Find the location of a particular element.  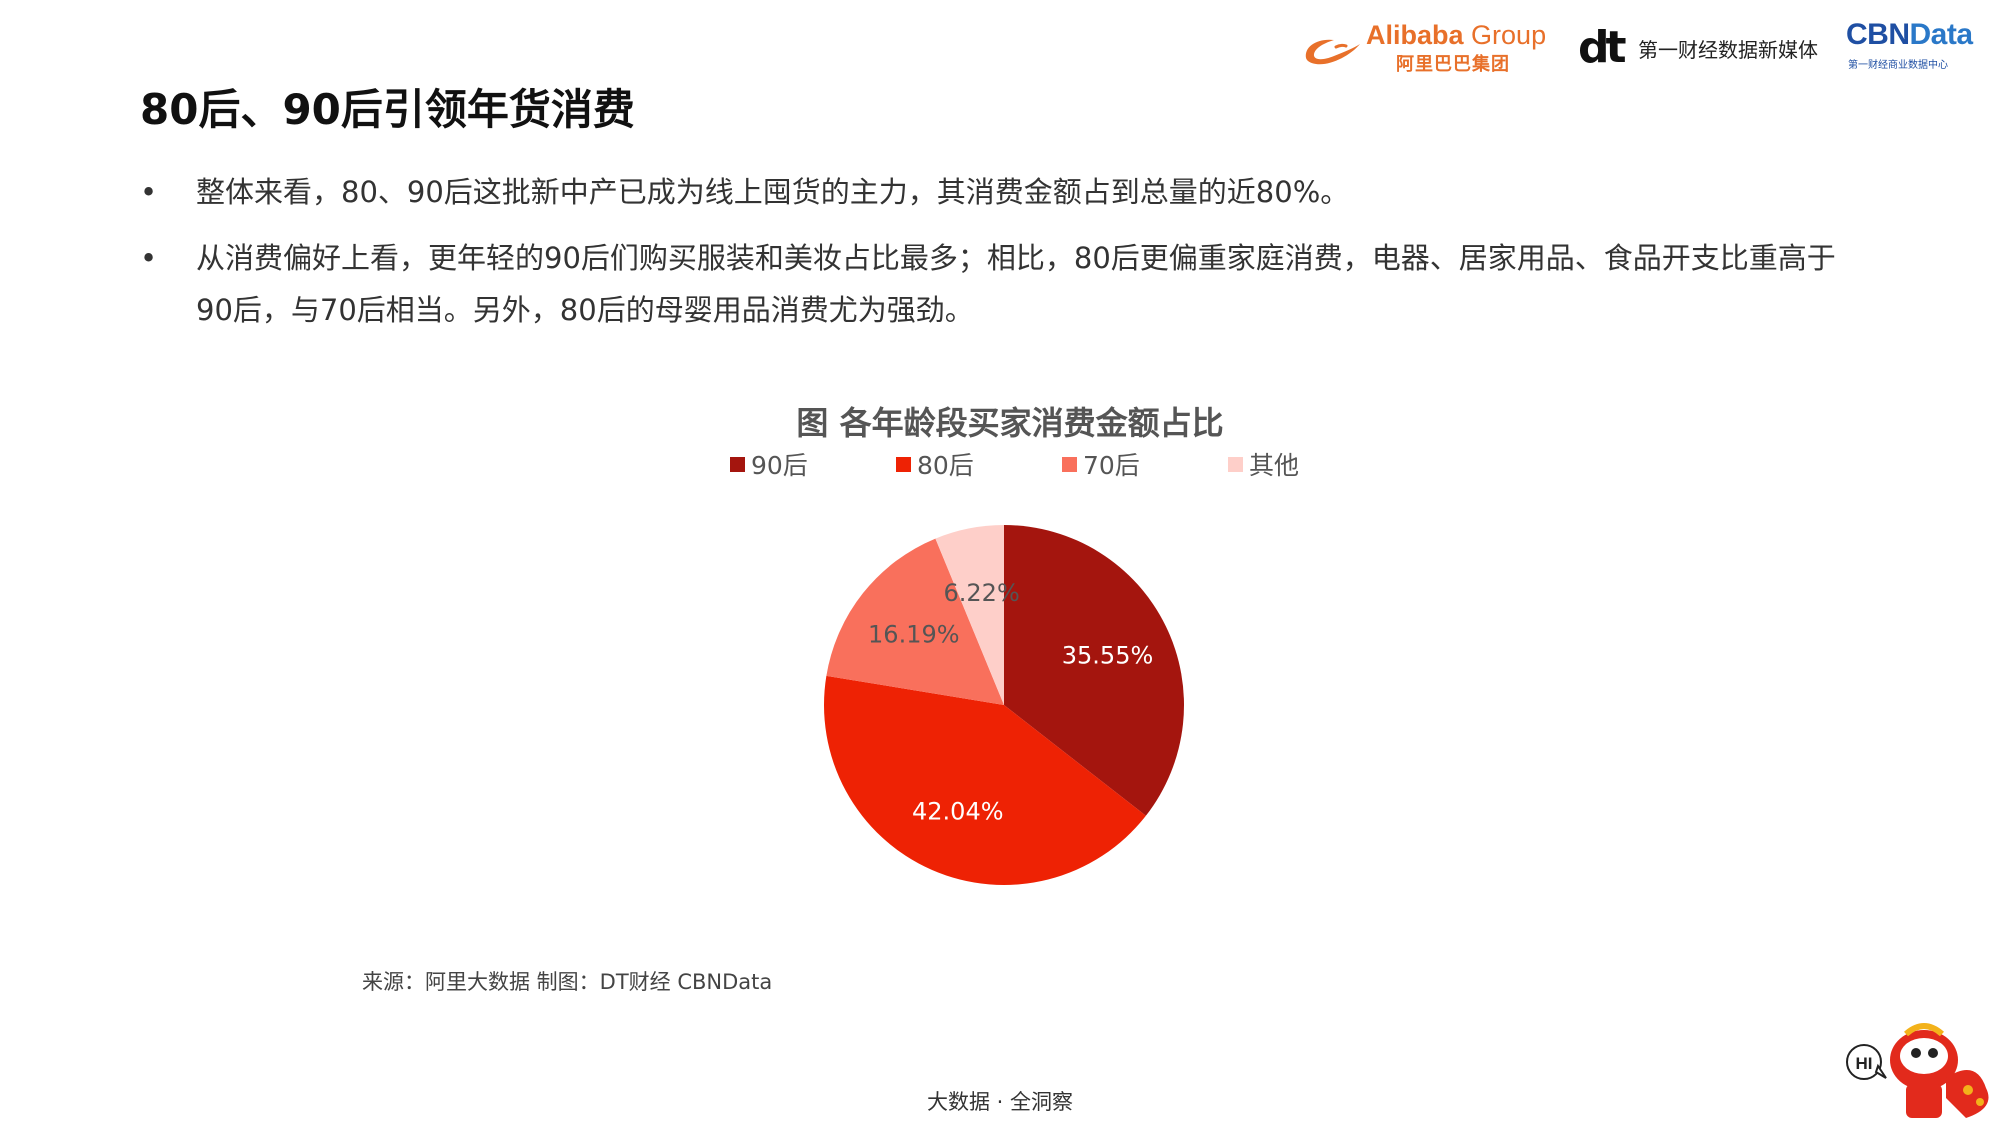

pie-slice-其他 is located at coordinates (969, 615).